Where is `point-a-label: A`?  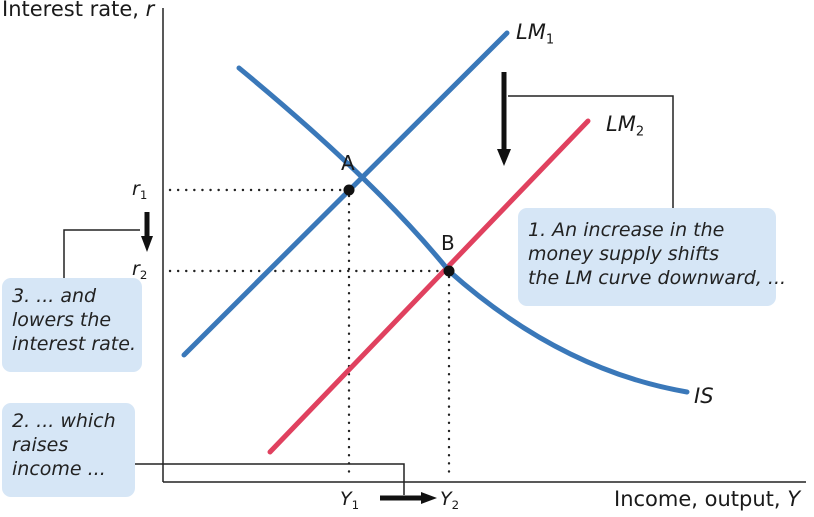
point-a-label: A is located at coordinates (348, 163).